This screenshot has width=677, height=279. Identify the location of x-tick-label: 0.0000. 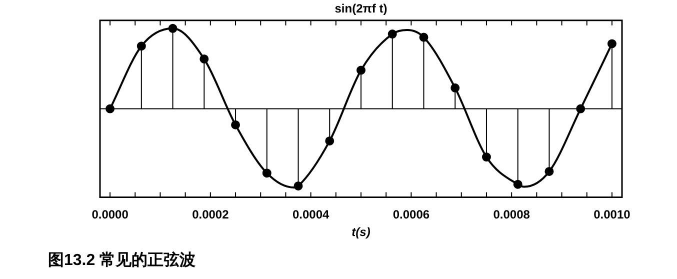
(110, 215).